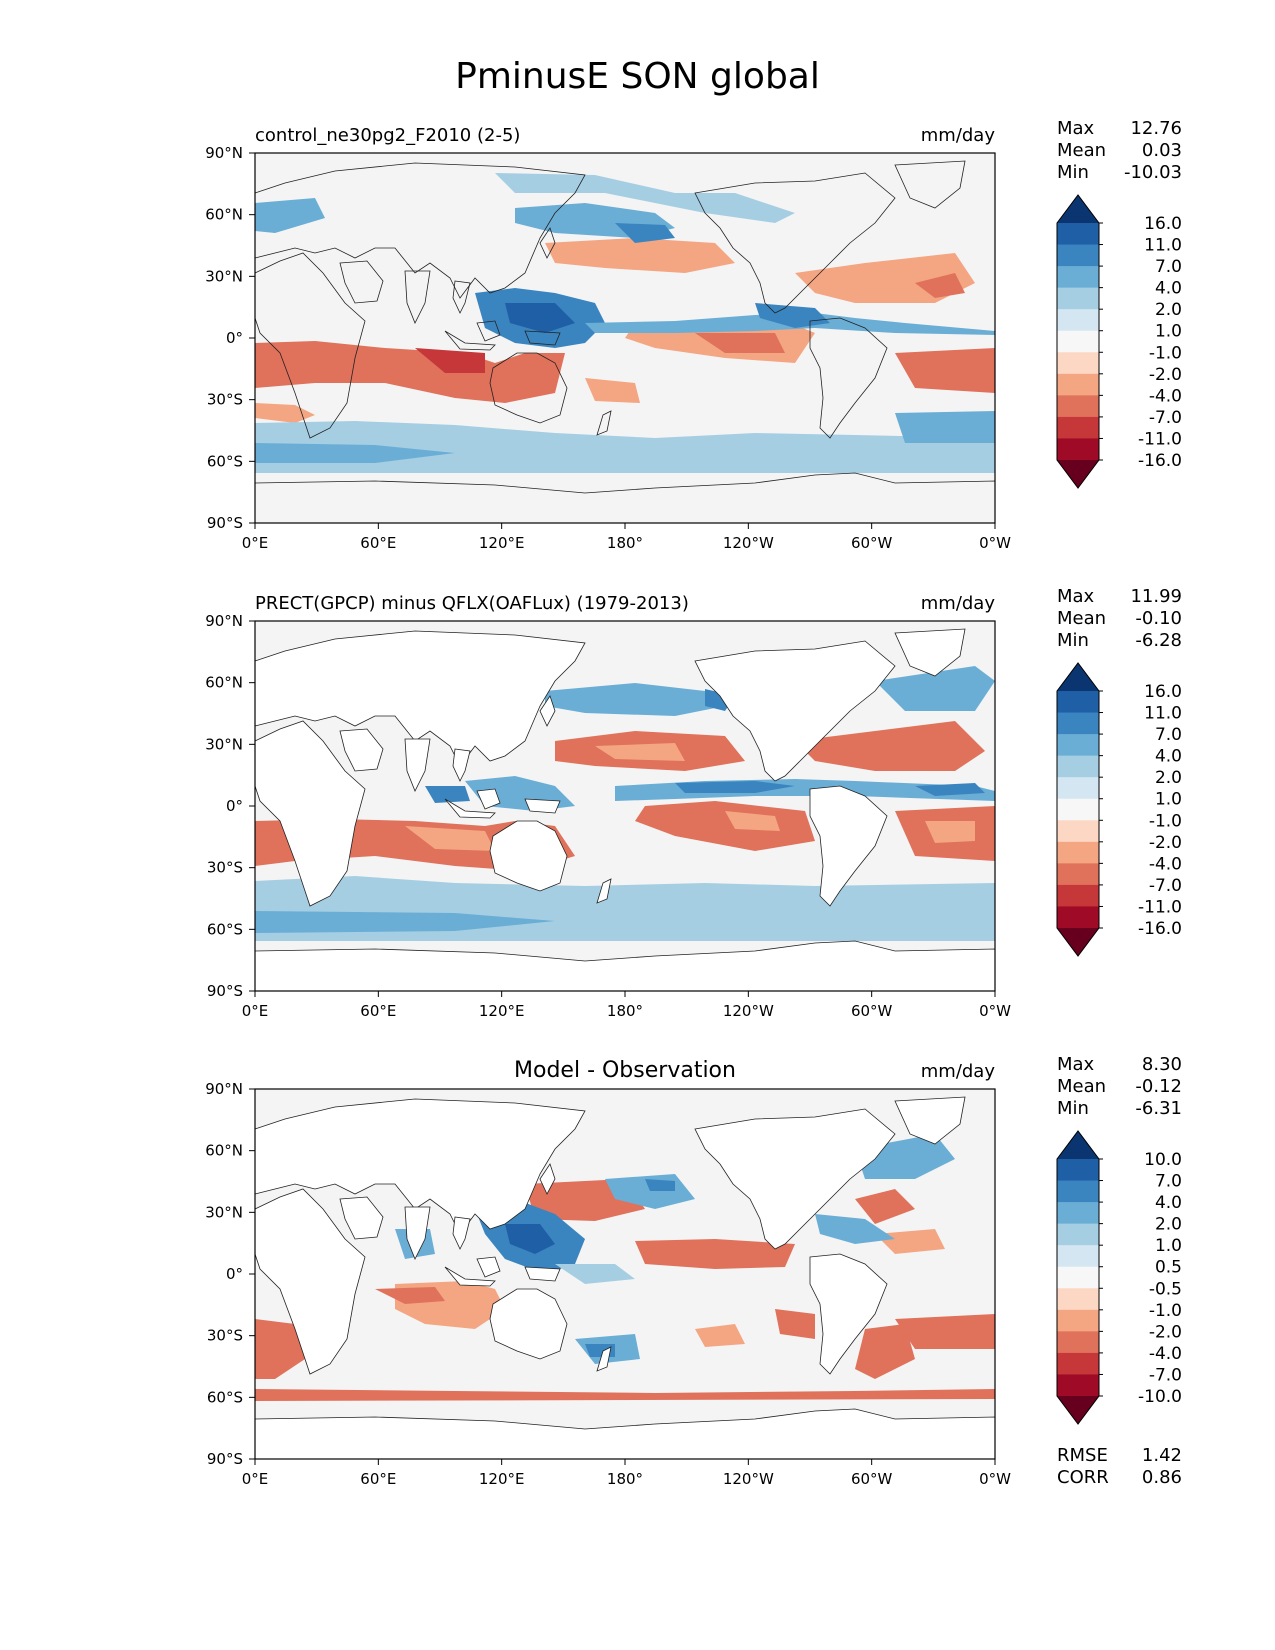 The height and width of the screenshot is (1650, 1275). I want to click on y-tick-label: 90°N, so click(224, 1089).